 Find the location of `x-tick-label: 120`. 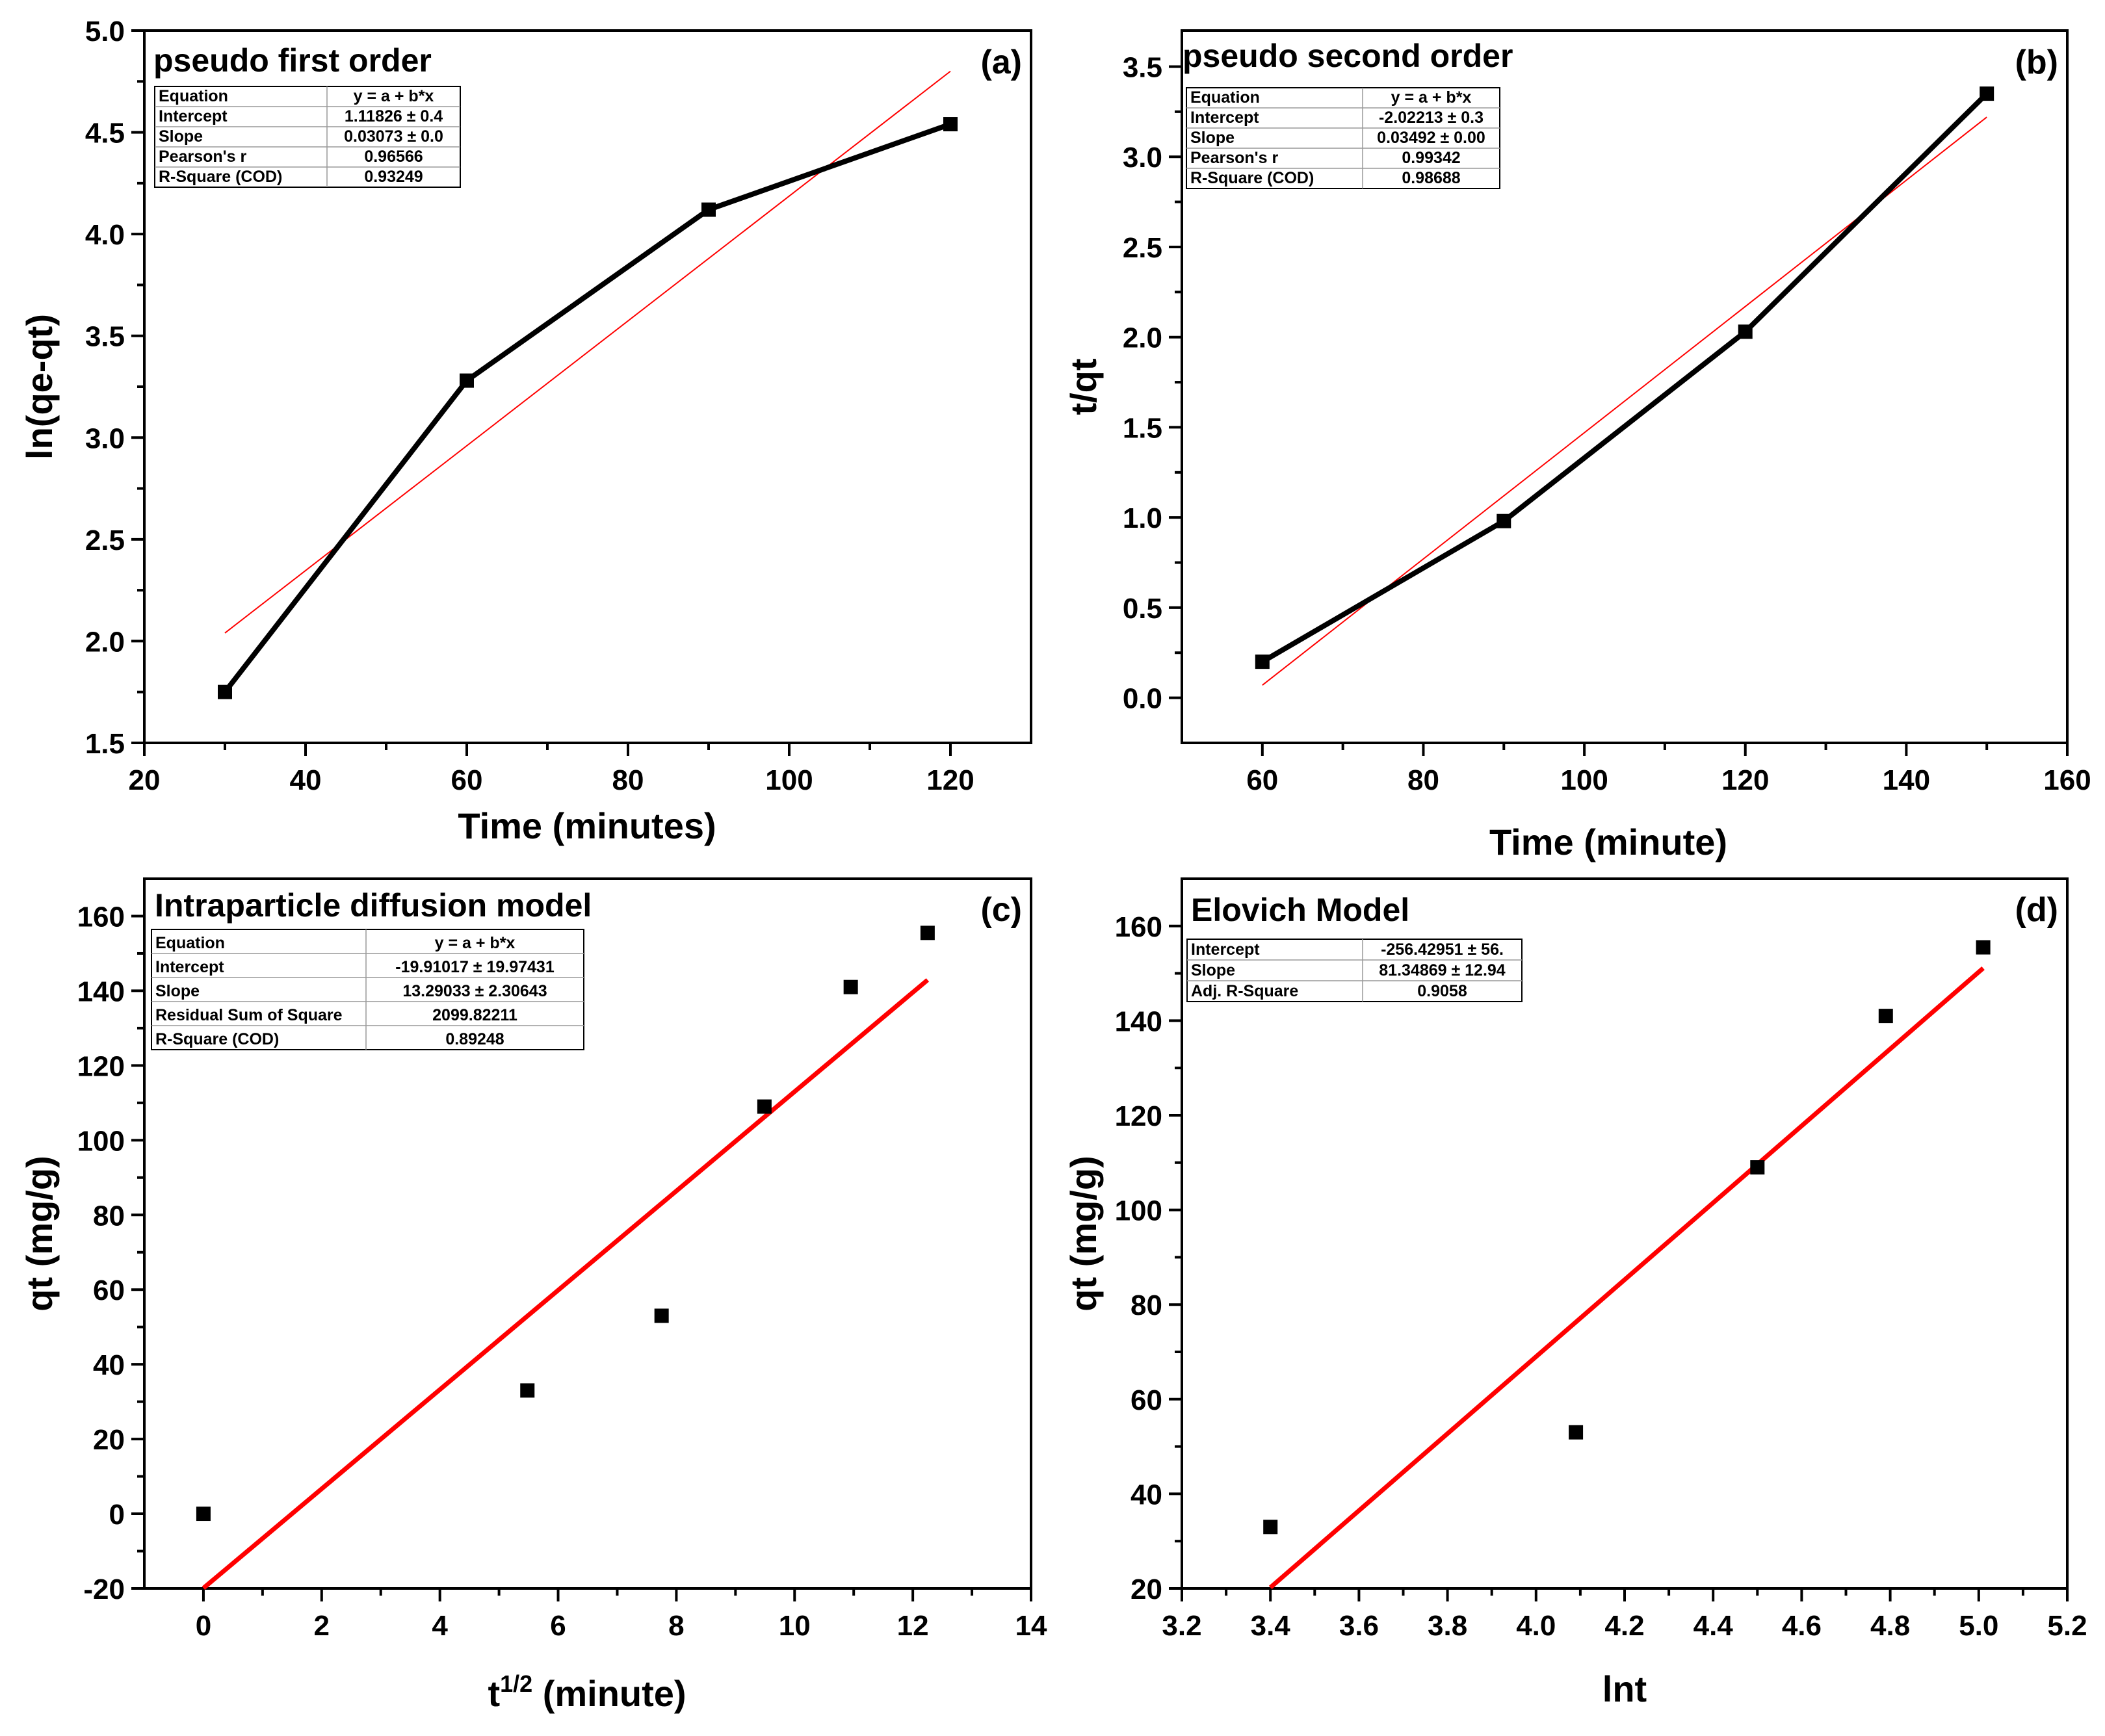

x-tick-label: 120 is located at coordinates (950, 780).